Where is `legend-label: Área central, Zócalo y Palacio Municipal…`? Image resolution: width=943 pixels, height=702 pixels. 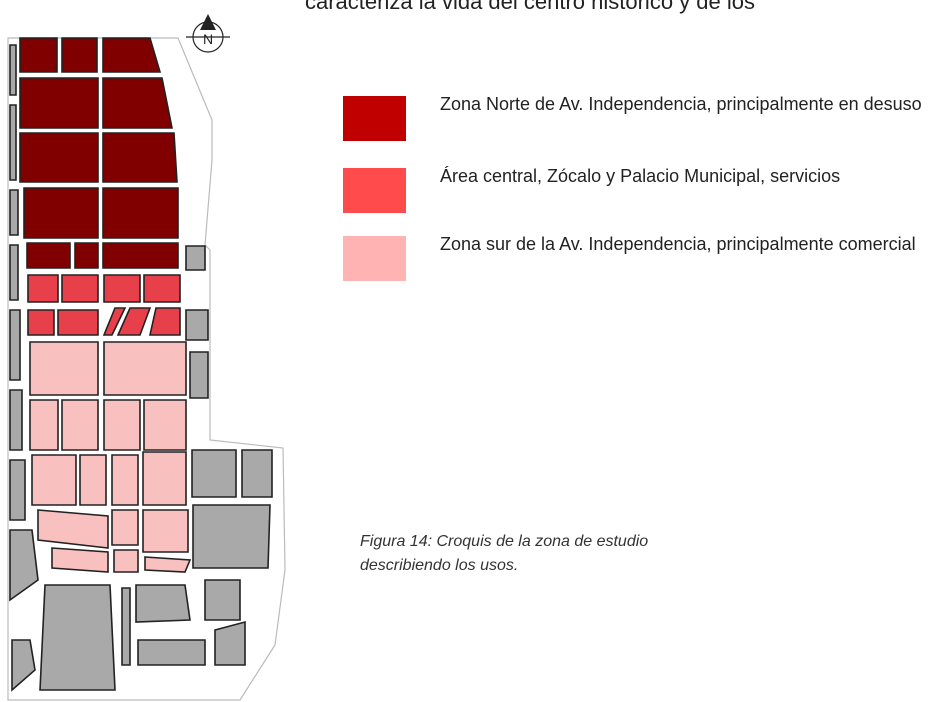
legend-label: Área central, Zócalo y Palacio Municipal… is located at coordinates (640, 176).